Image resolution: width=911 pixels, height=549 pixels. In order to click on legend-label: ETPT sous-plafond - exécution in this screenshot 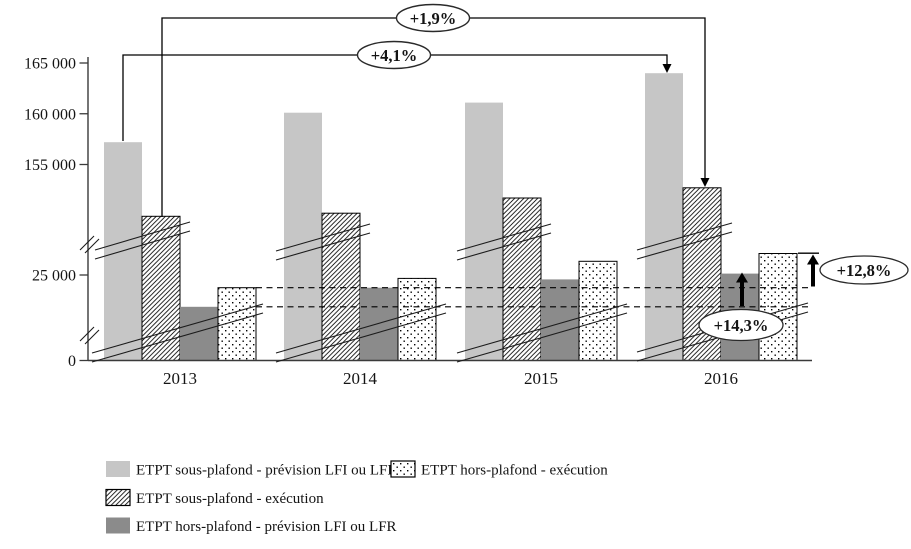, I will do `click(230, 499)`.